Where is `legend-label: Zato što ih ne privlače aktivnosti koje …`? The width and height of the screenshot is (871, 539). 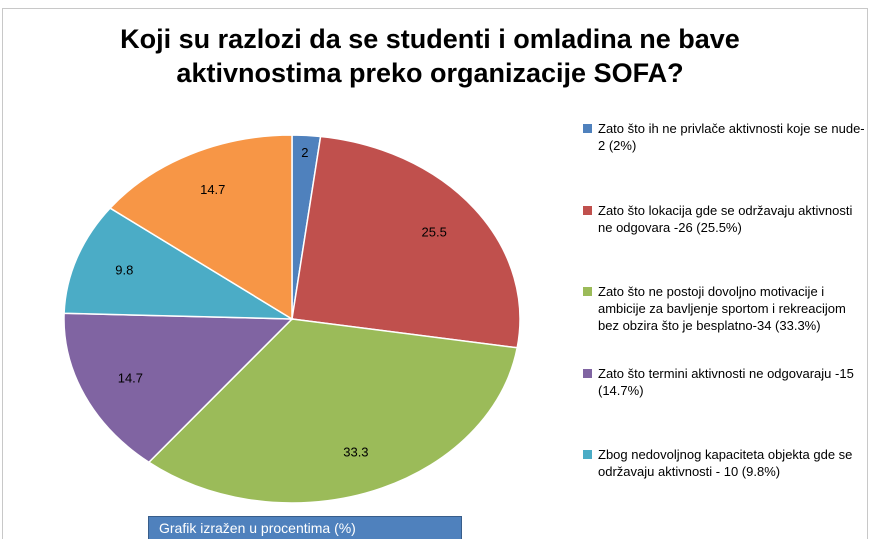 legend-label: Zato što ih ne privlače aktivnosti koje … is located at coordinates (731, 137).